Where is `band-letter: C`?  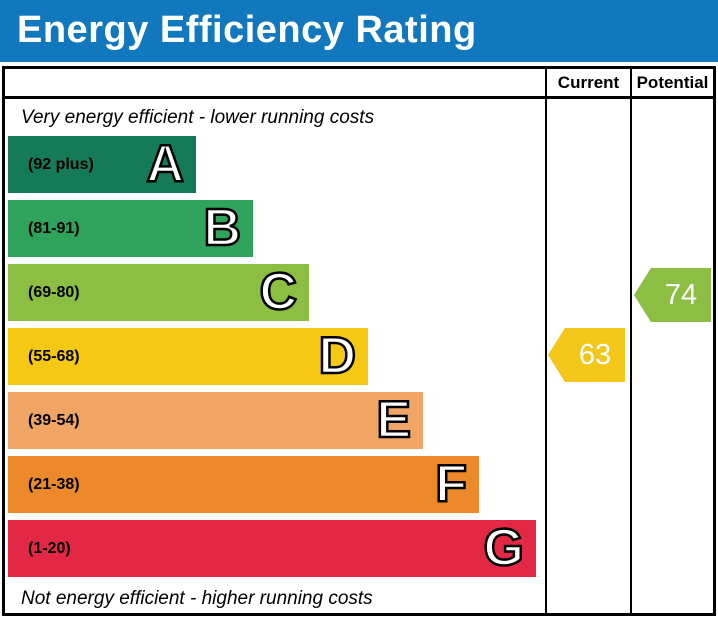 band-letter: C is located at coordinates (278, 291).